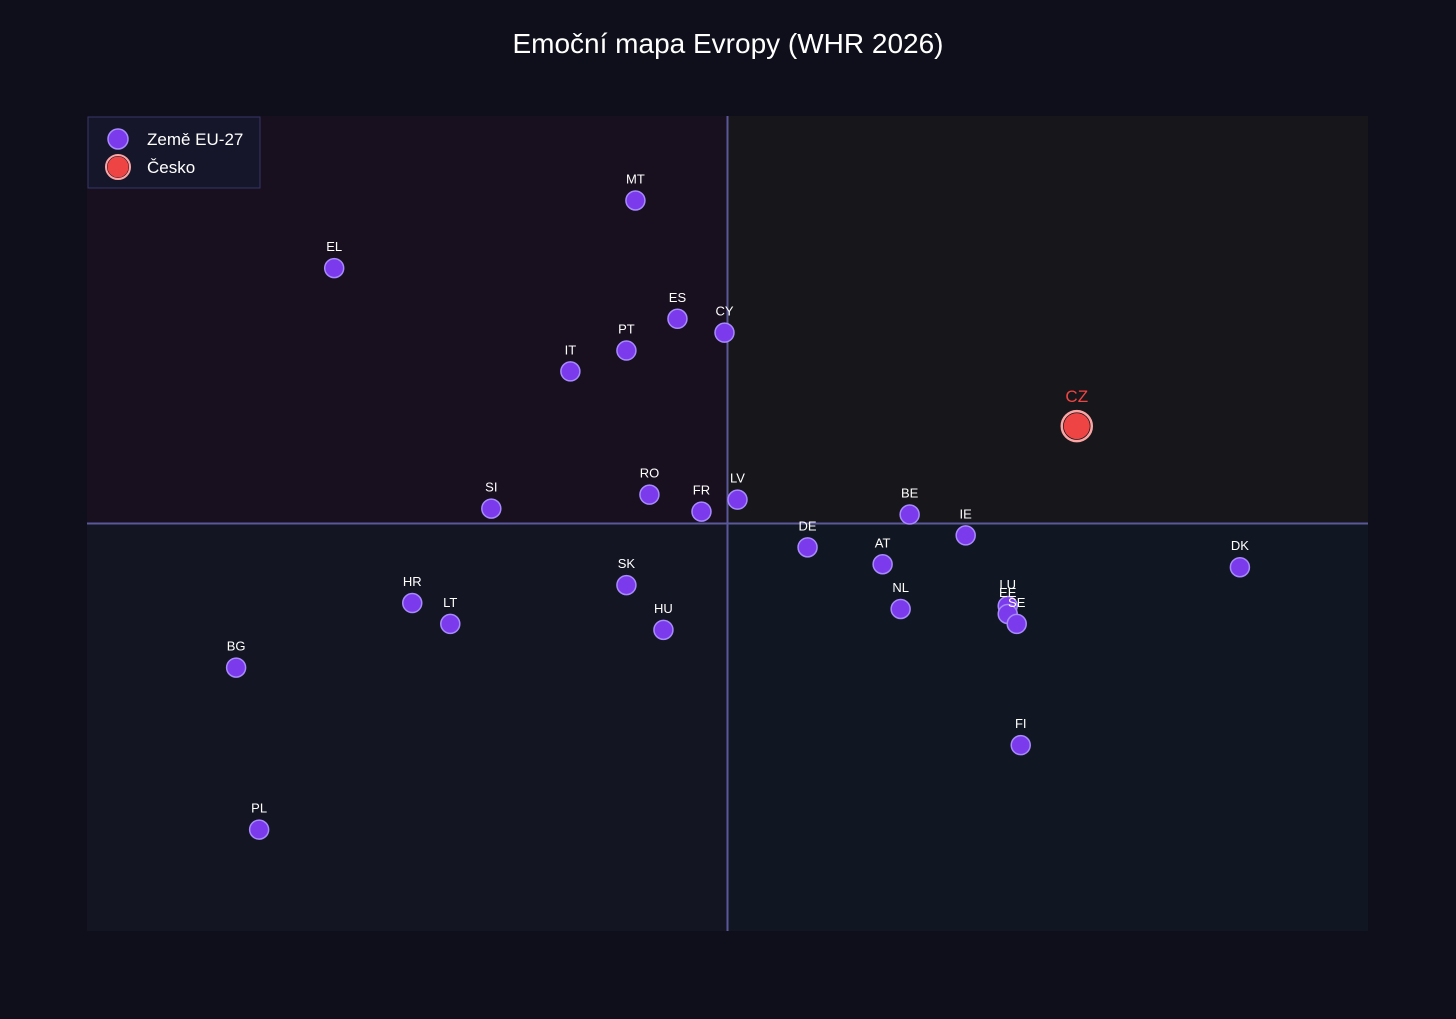 The image size is (1456, 1019). I want to click on point-label: HR, so click(412, 581).